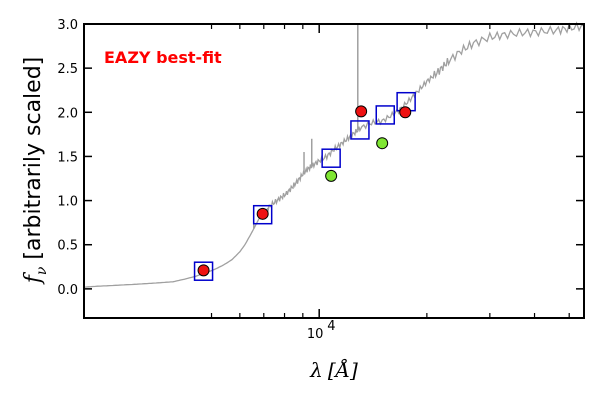  Describe the element at coordinates (343, 369) in the screenshot. I see `x-axis-label-unit: [Å]` at that location.